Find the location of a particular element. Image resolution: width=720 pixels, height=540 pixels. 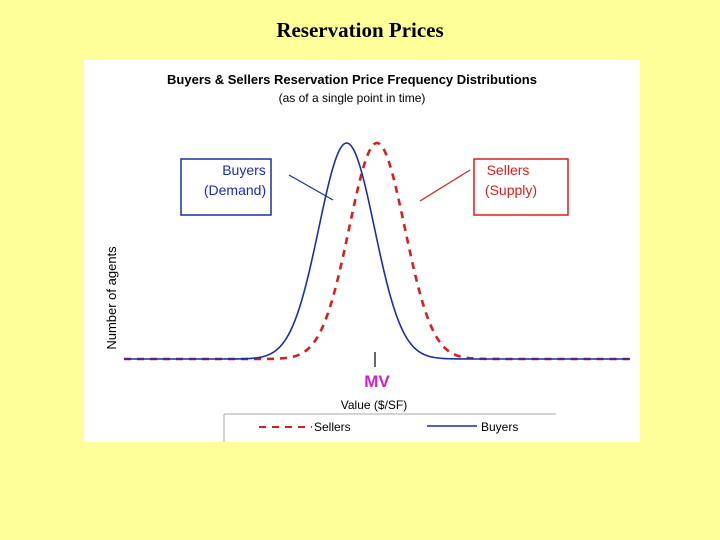

slide-title: Reservation Prices is located at coordinates (360, 30).